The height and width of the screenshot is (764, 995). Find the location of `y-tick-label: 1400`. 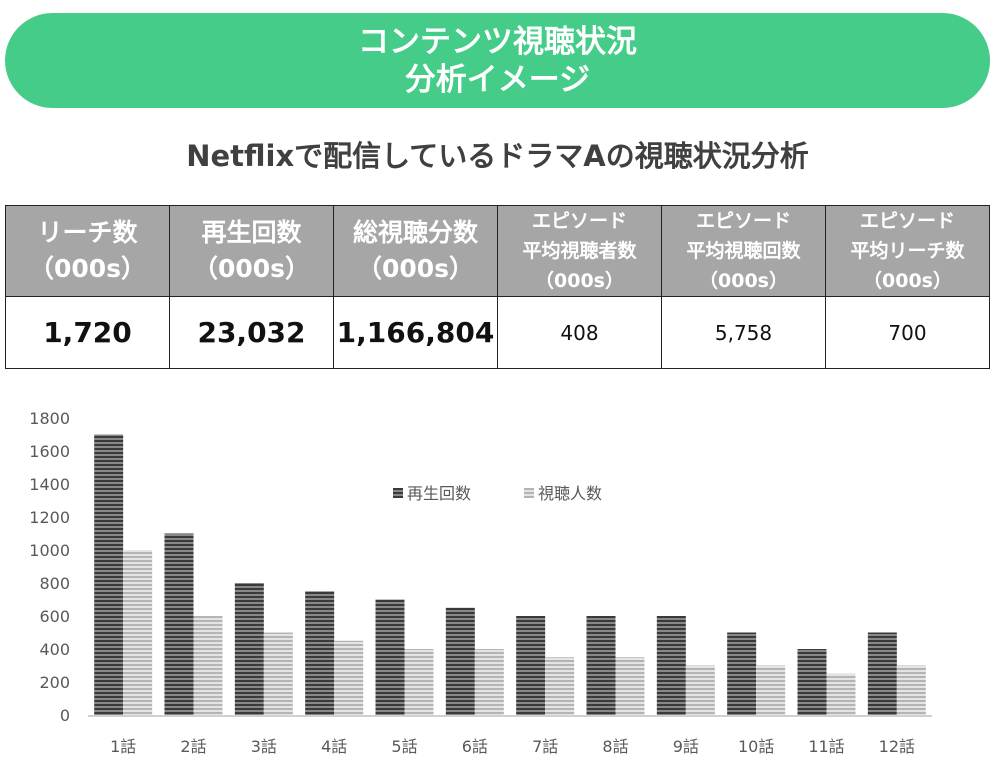

y-tick-label: 1400 is located at coordinates (49, 484).